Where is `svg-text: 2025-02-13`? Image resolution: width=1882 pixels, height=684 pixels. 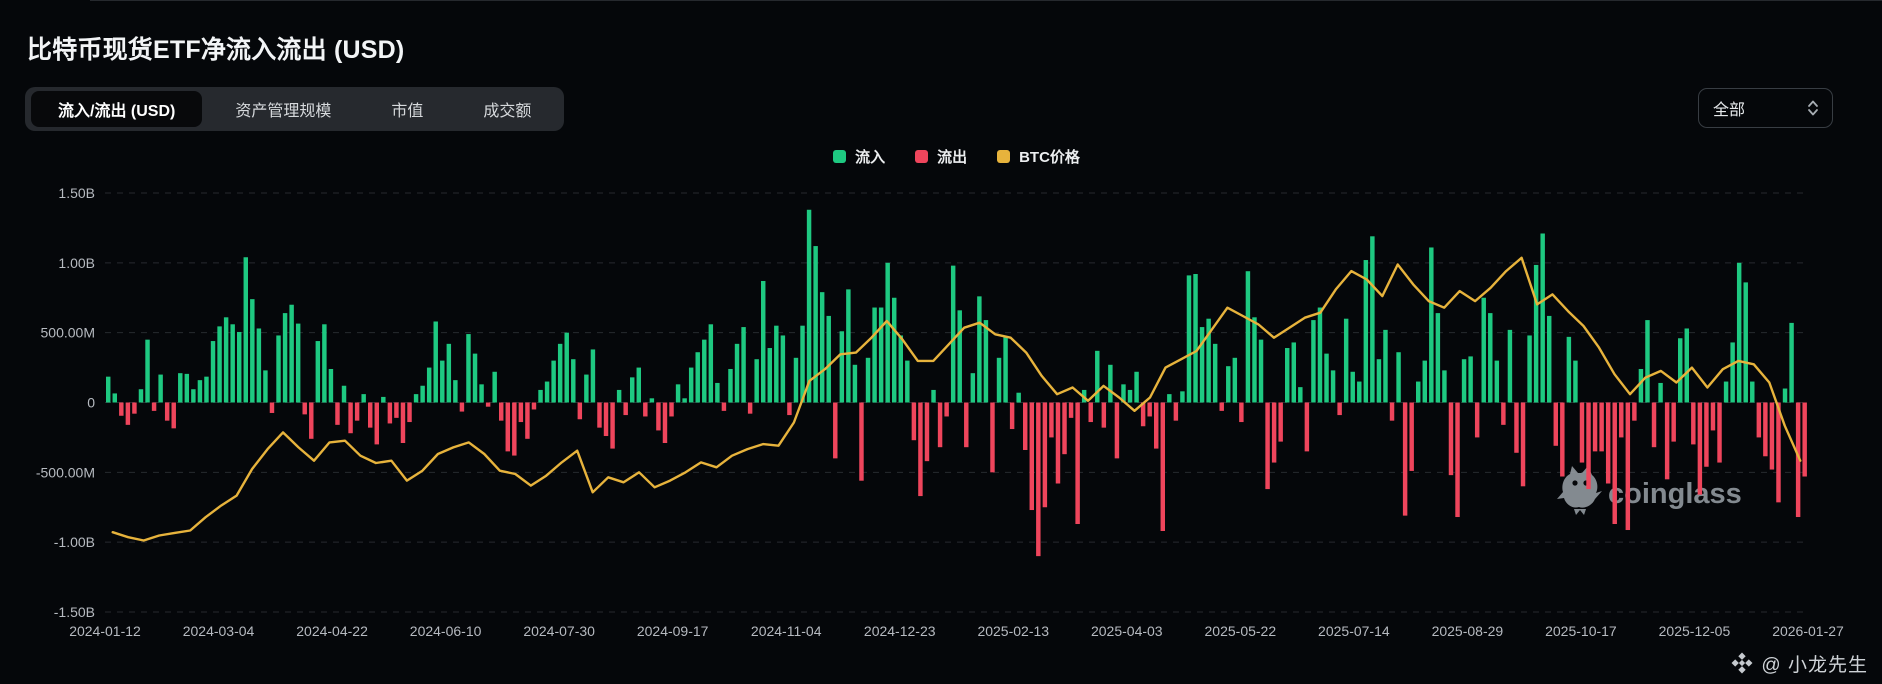 svg-text: 2025-02-13 is located at coordinates (1013, 631).